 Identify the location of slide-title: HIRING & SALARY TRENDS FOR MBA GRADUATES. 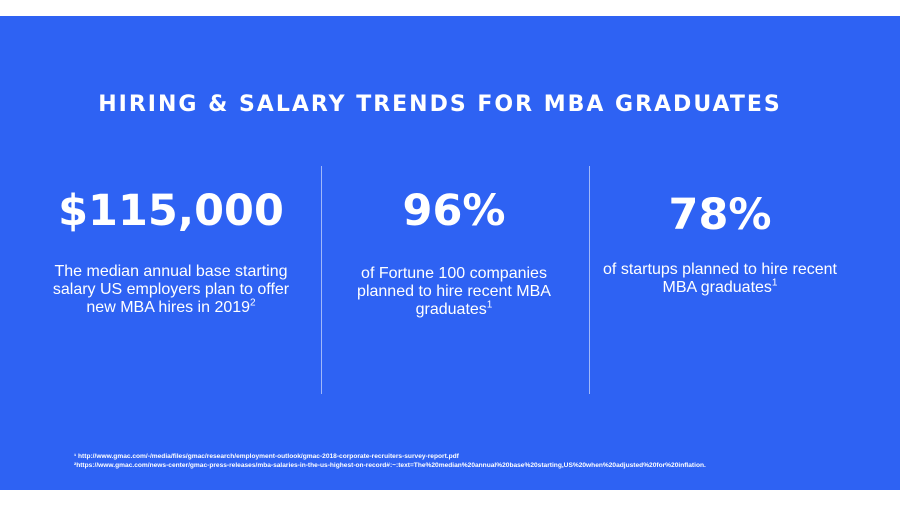
(440, 104).